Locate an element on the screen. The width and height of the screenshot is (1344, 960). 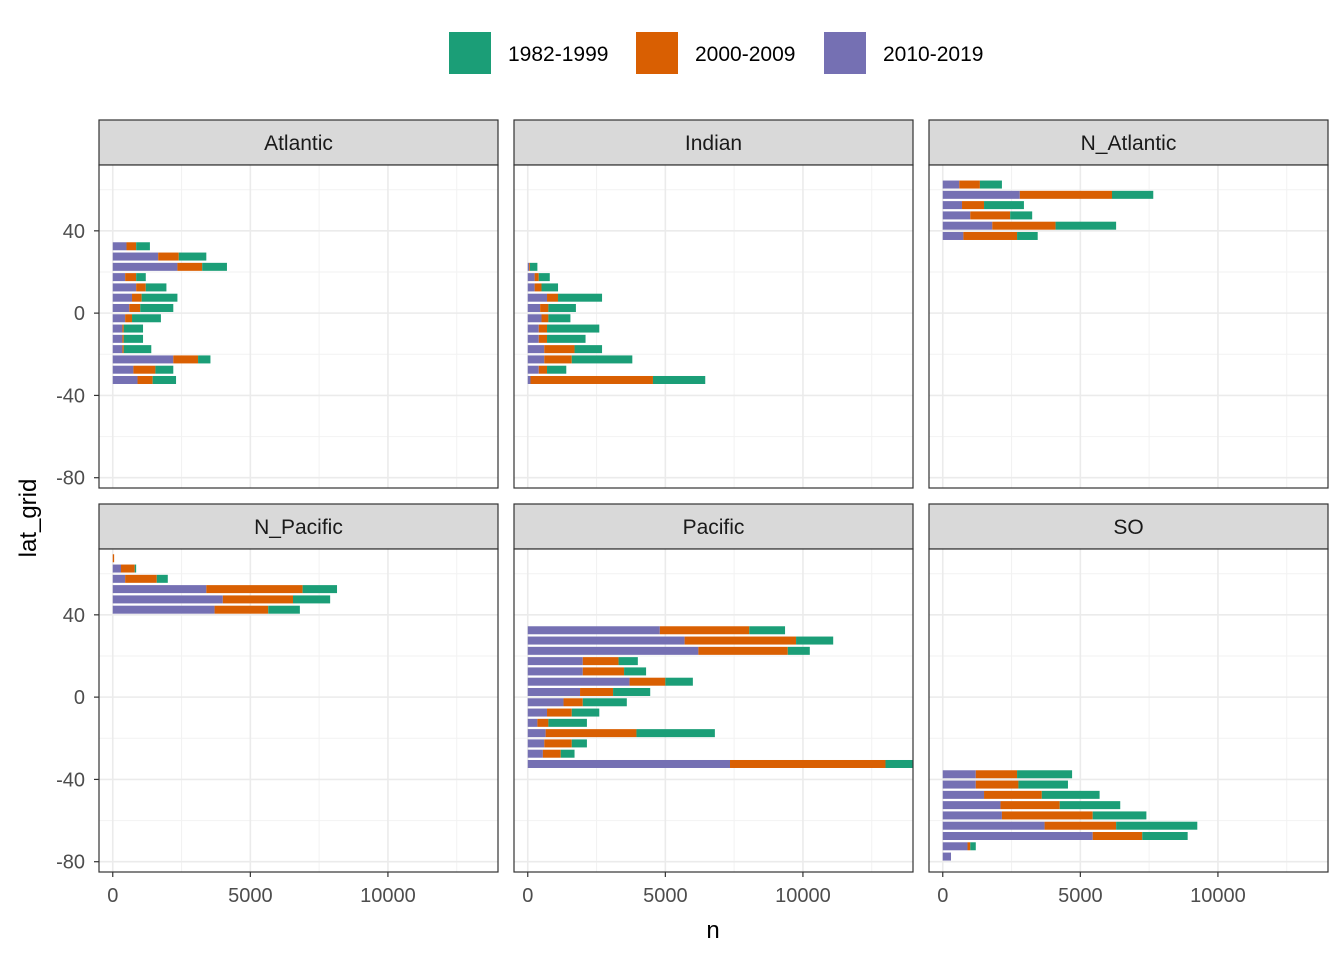
legend-label-2010-2019: 2010-2019 is located at coordinates (933, 54).